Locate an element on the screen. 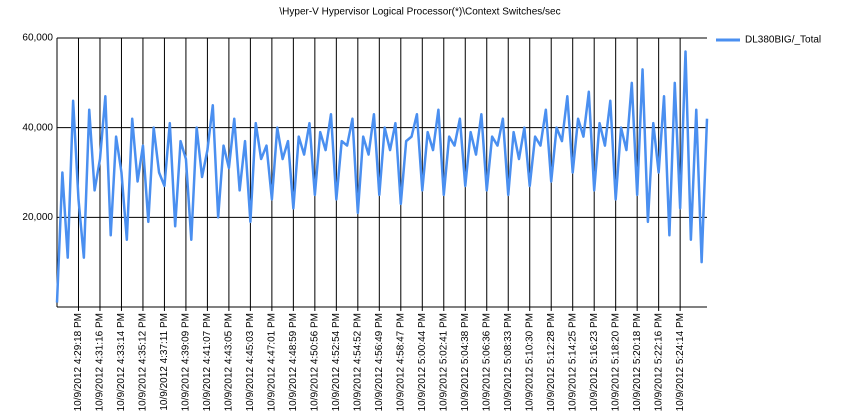 The width and height of the screenshot is (841, 413). x-tick-label: 10/9/2012 4:50:56 PM is located at coordinates (314, 362).